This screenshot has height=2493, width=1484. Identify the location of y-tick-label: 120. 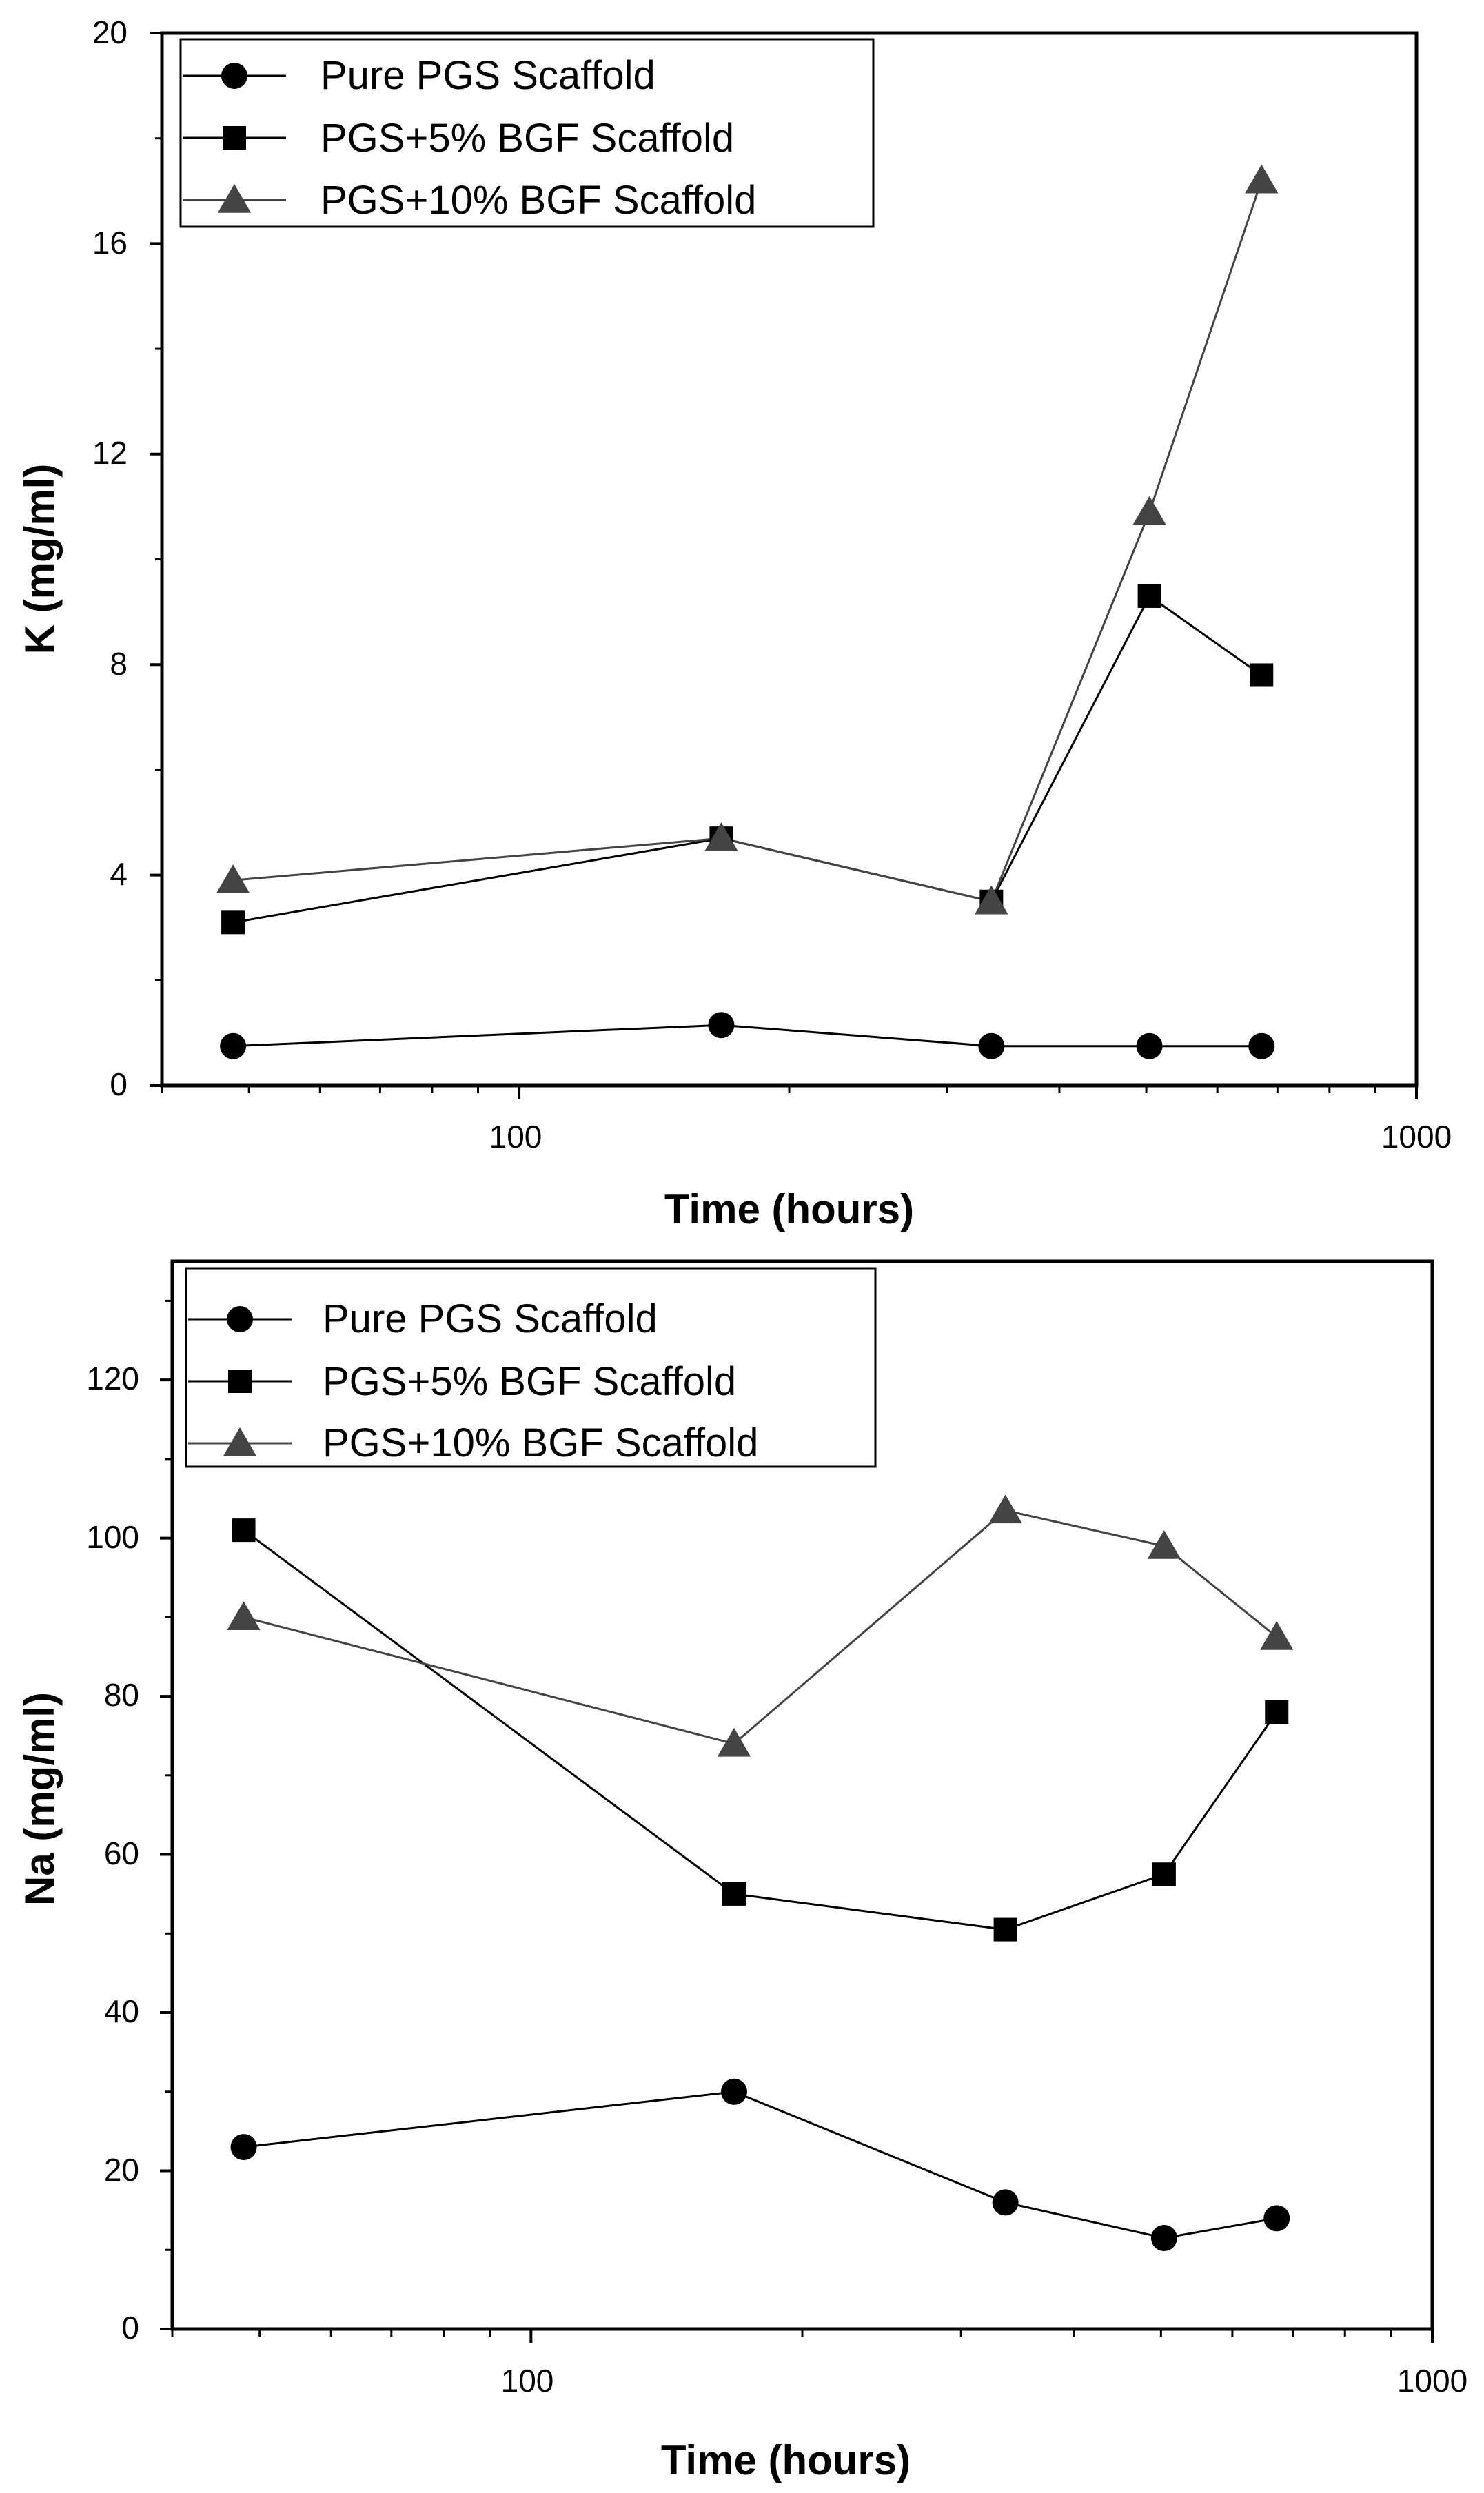
(112, 1378).